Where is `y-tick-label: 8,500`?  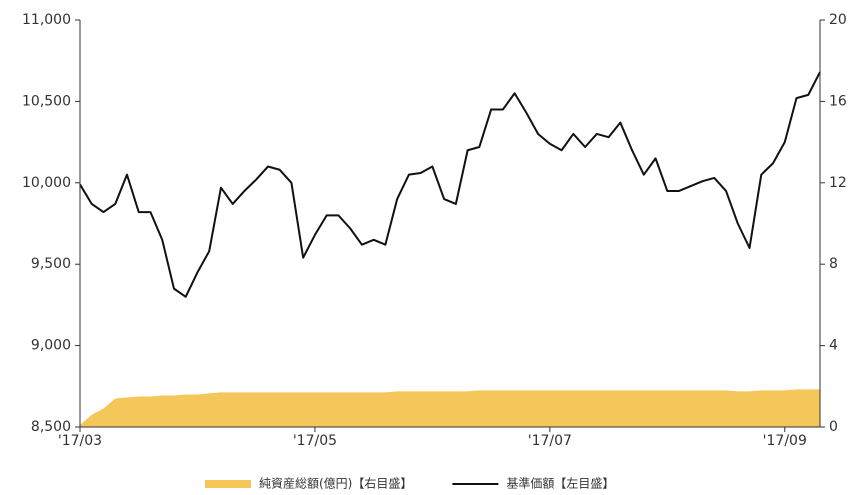 y-tick-label: 8,500 is located at coordinates (51, 427).